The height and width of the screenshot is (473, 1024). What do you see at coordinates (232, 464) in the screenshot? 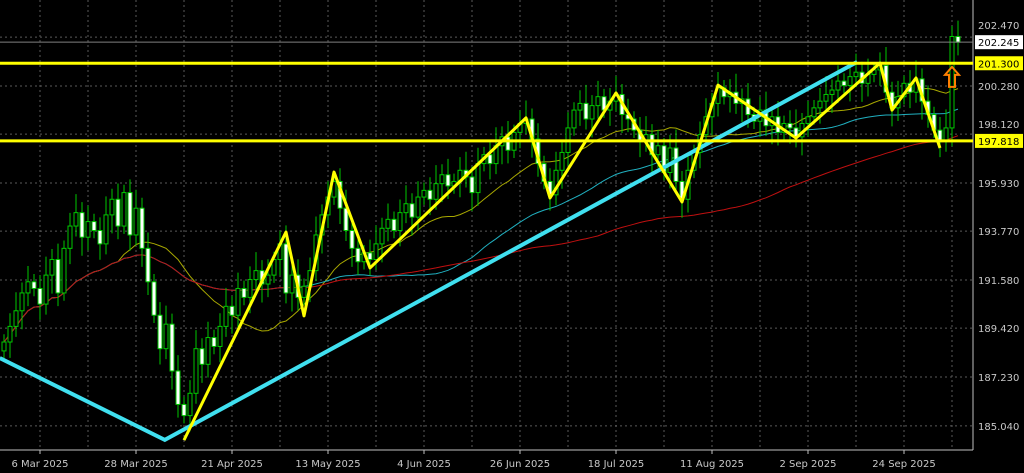
I see `x-tick-label: 21 Apr 2025` at bounding box center [232, 464].